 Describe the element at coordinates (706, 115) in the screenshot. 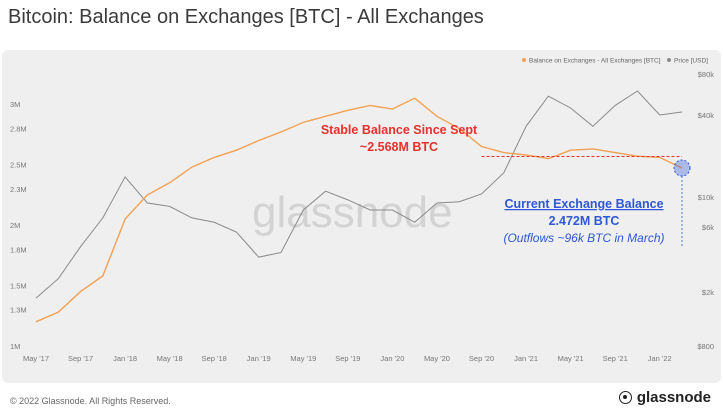

I see `y-right-tick-4: $40k` at that location.